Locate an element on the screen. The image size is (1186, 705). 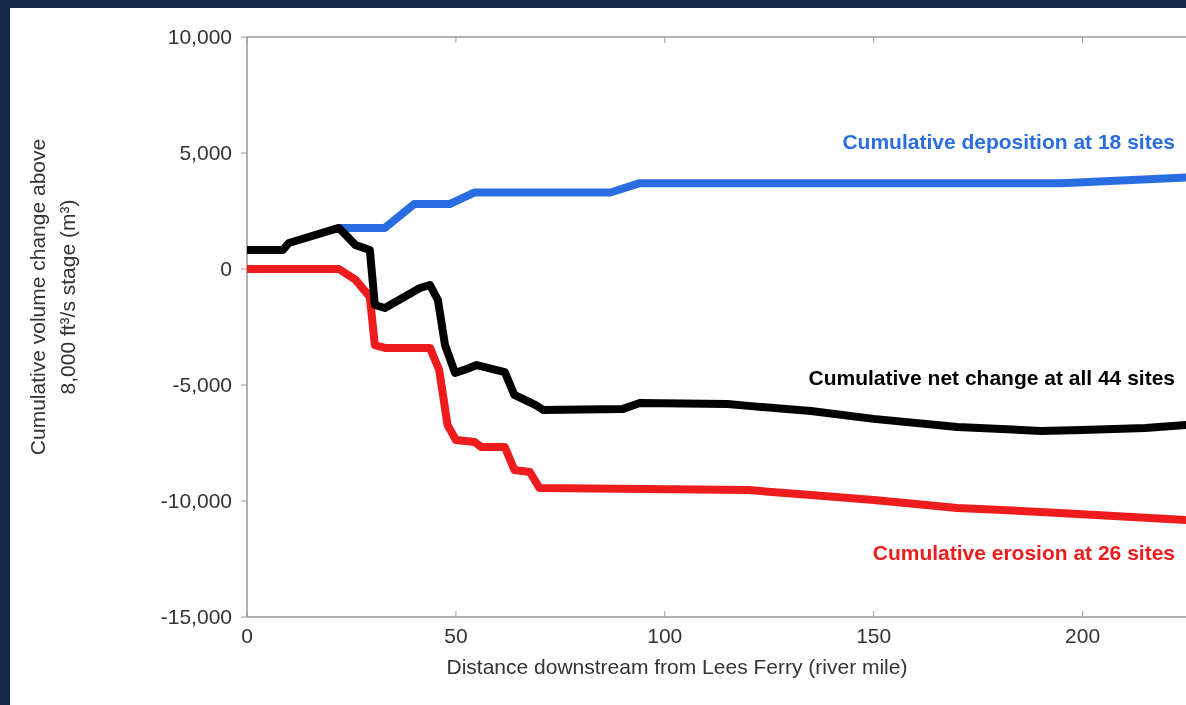
y-tick-label: 10,000 is located at coordinates (199, 37).